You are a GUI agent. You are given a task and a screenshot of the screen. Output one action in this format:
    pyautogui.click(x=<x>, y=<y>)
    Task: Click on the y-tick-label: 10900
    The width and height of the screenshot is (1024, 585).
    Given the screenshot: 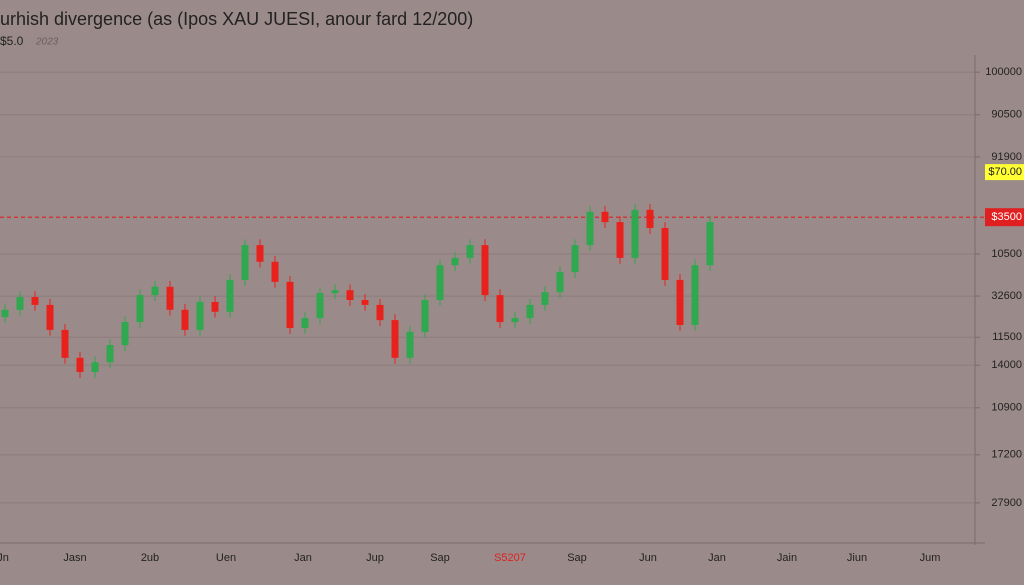 What is the action you would take?
    pyautogui.click(x=1006, y=408)
    